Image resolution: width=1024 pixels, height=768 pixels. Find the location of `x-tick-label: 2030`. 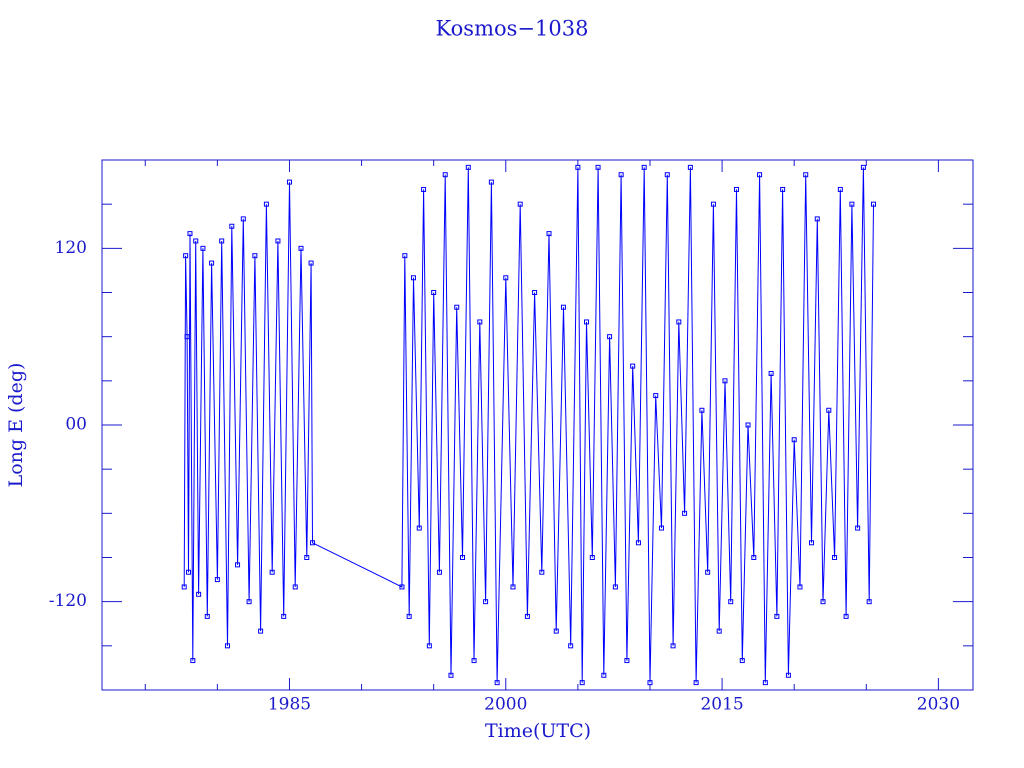

x-tick-label: 2030 is located at coordinates (938, 705).